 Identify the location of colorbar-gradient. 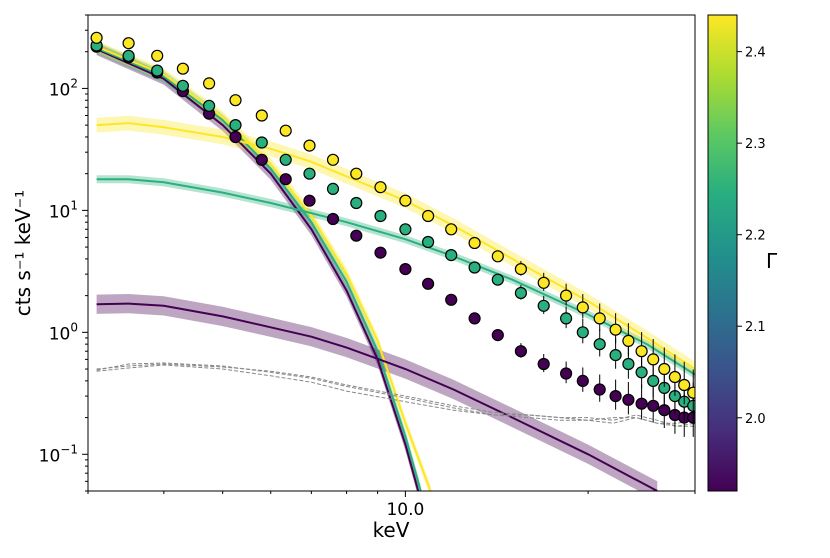
(722, 253).